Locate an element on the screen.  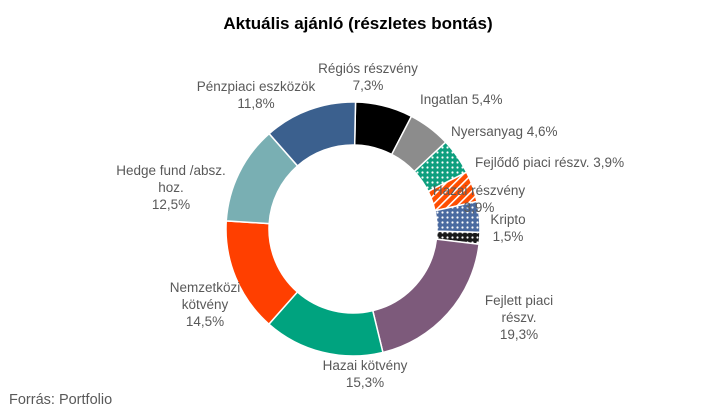
slice-label-line: 7,3% is located at coordinates (368, 85).